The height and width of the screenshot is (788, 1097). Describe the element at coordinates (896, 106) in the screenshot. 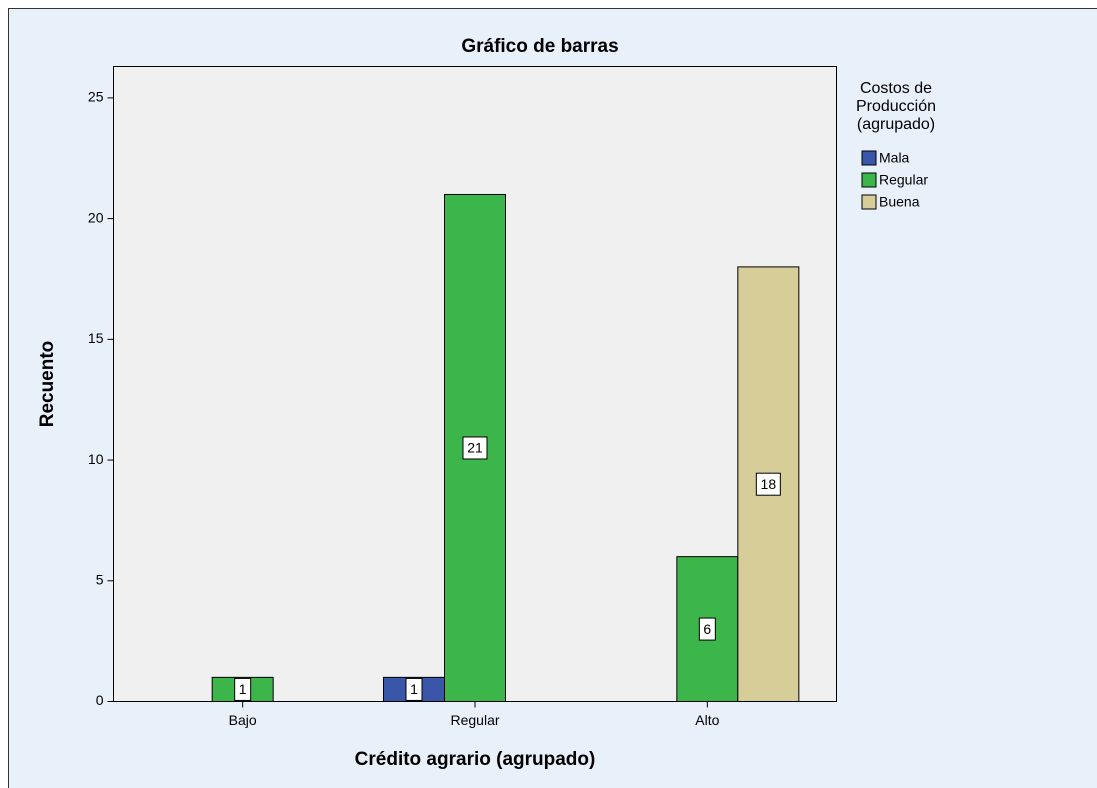

I see `legend-title: Producción` at that location.